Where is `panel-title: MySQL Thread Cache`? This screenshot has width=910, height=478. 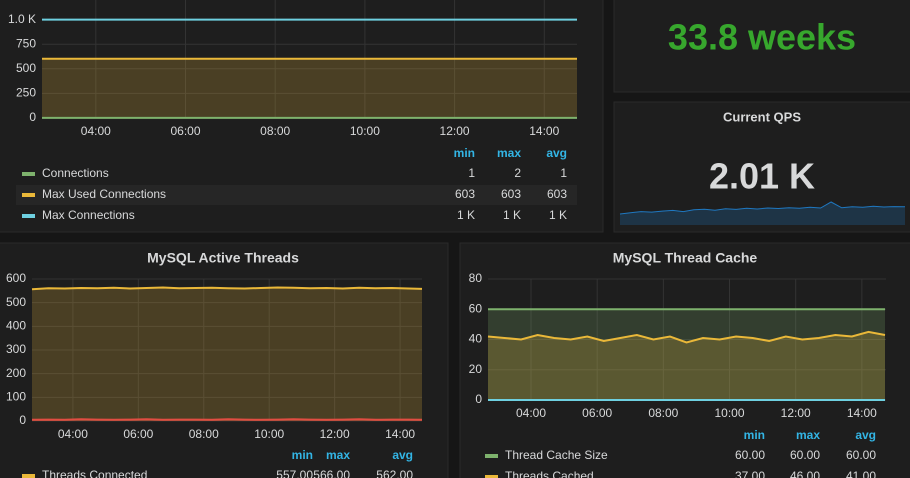
panel-title: MySQL Thread Cache is located at coordinates (685, 258).